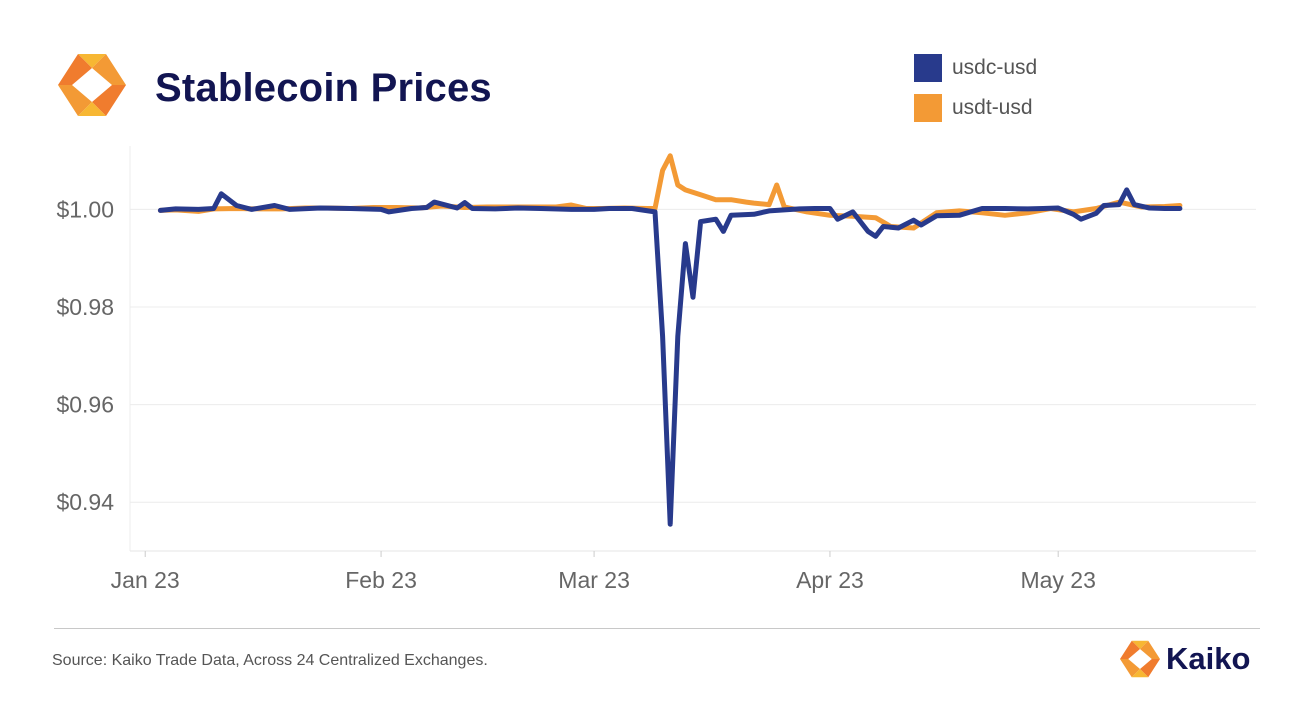  Describe the element at coordinates (928, 68) in the screenshot. I see `legend-swatch-usdc` at that location.